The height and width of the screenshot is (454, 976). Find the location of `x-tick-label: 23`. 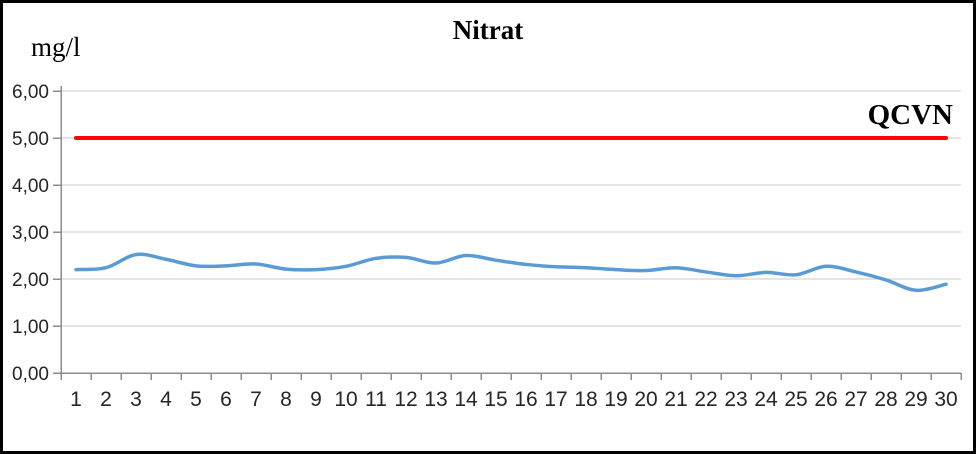

x-tick-label: 23 is located at coordinates (735, 399).